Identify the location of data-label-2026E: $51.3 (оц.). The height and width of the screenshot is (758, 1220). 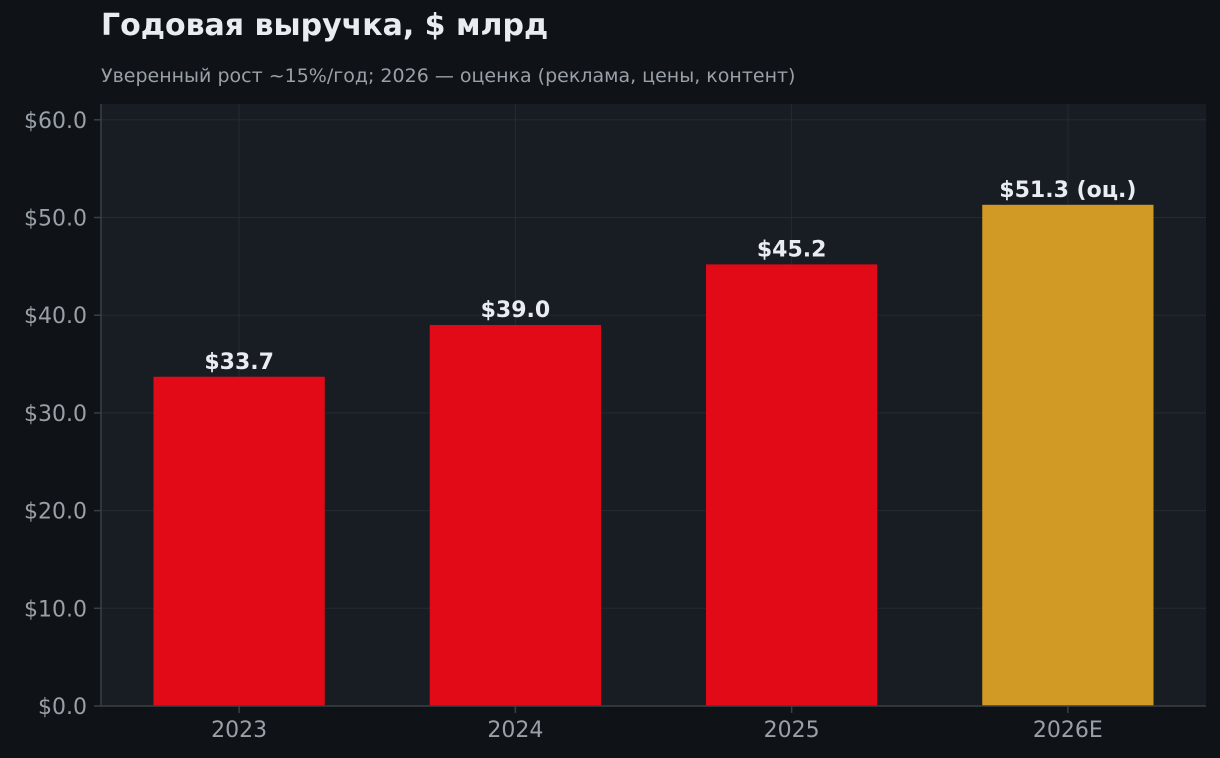
(1067, 190).